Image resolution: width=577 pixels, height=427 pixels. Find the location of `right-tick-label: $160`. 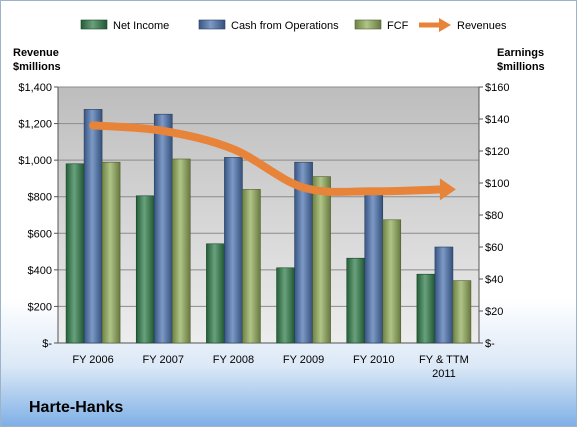

right-tick-label: $160 is located at coordinates (497, 88).